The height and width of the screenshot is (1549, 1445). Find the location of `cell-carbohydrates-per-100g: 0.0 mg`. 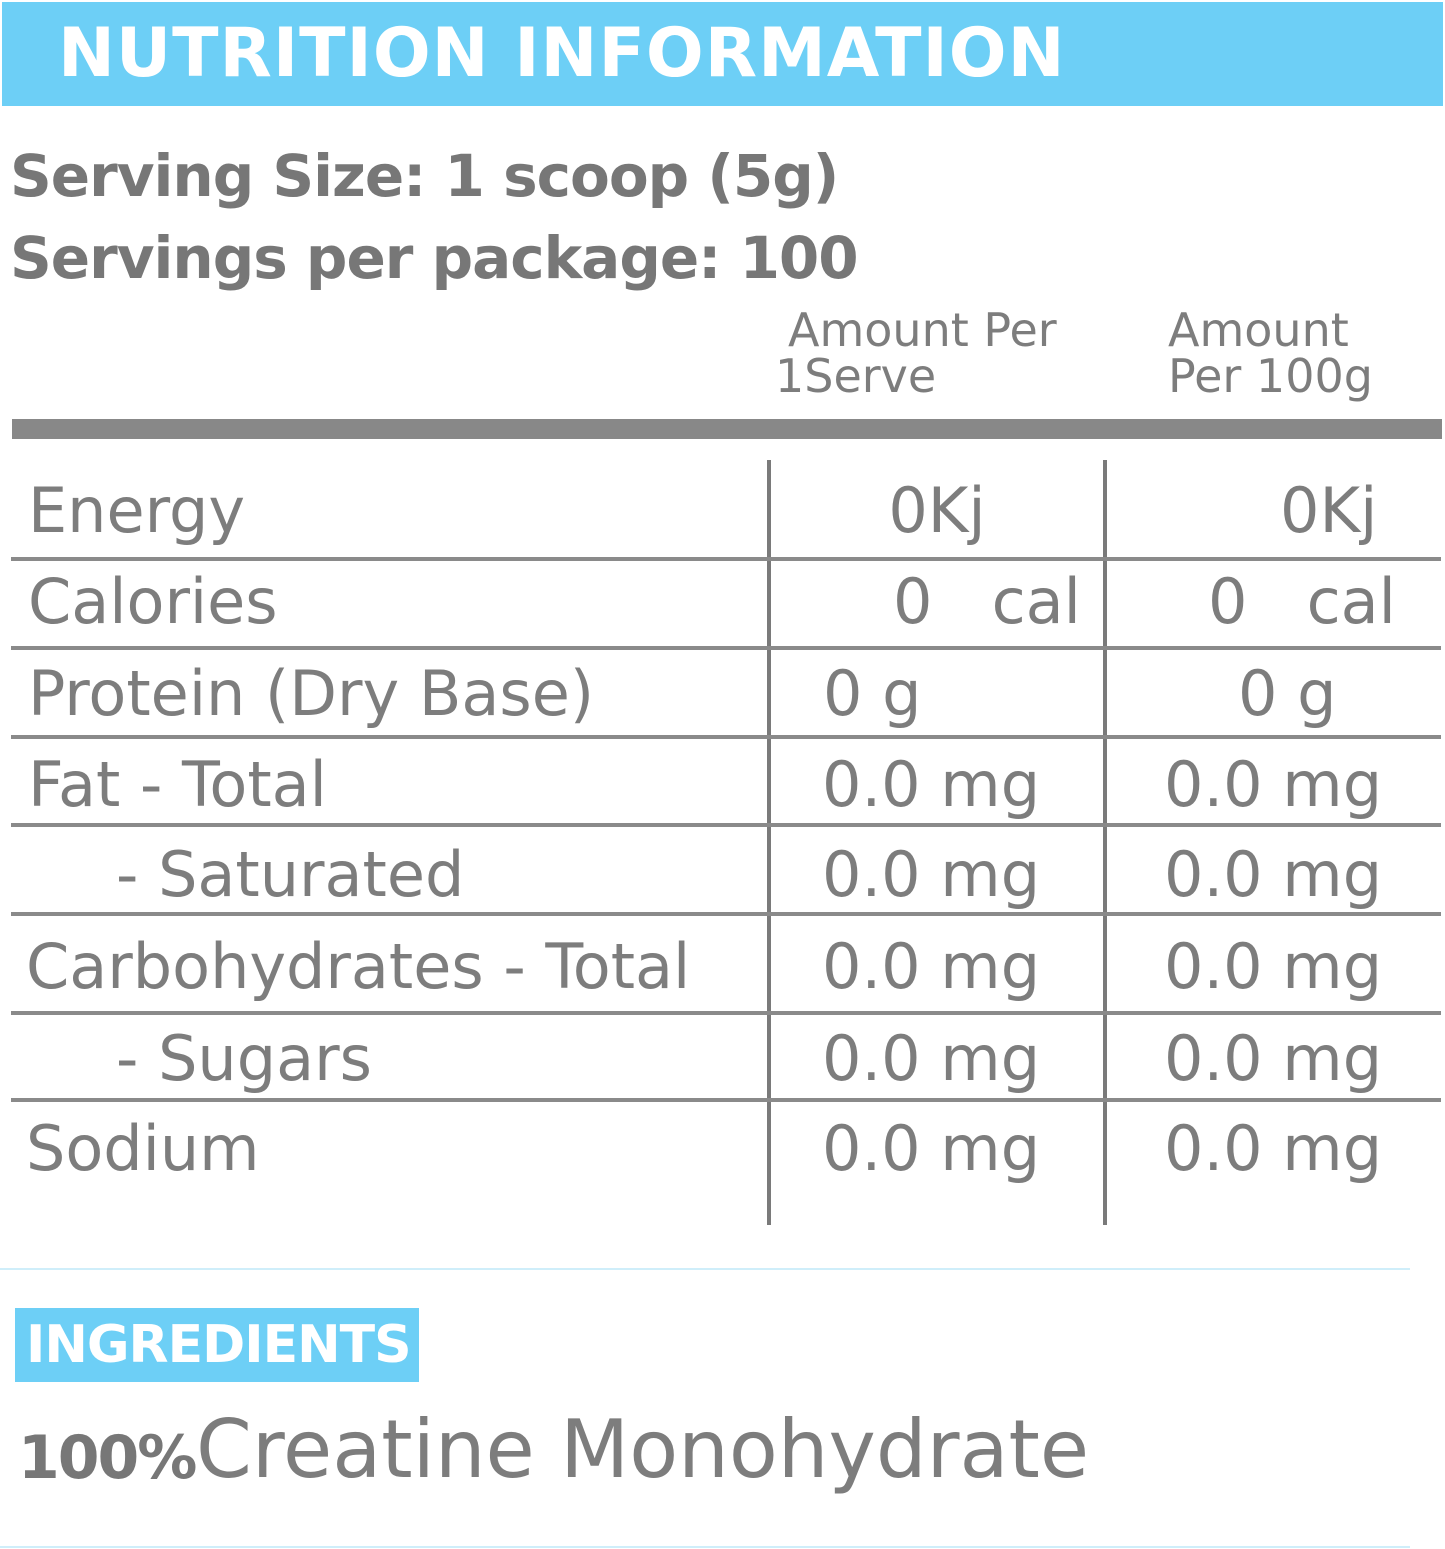

cell-carbohydrates-per-100g: 0.0 mg is located at coordinates (1273, 966).